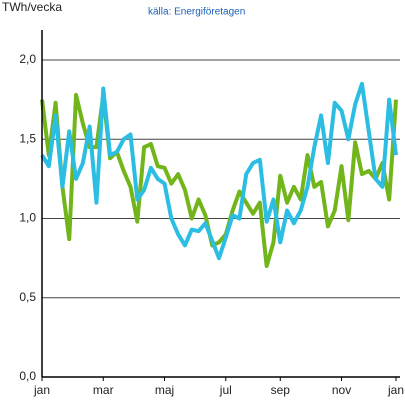 This screenshot has width=405, height=407. What do you see at coordinates (27, 218) in the screenshot?
I see `y-tick-label: 1,0` at bounding box center [27, 218].